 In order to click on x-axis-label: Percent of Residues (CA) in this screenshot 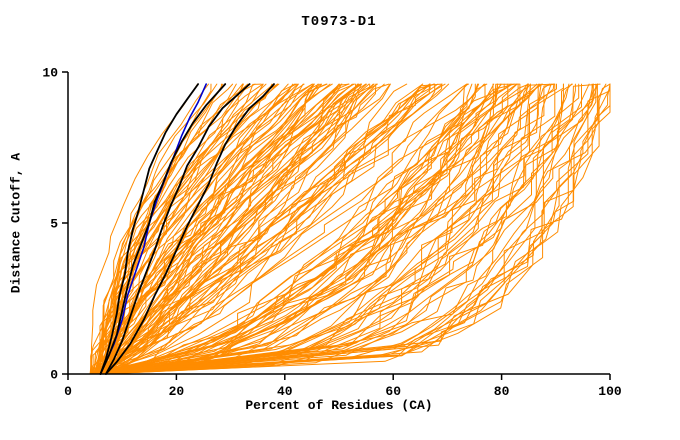, I will do `click(339, 405)`.